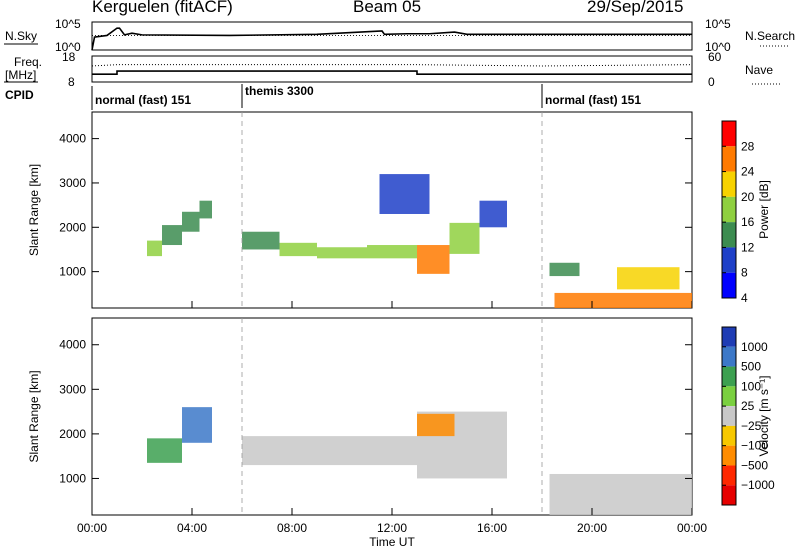 This screenshot has height=554, width=800. I want to click on velocity-ytick-label: 1000, so click(72, 478).